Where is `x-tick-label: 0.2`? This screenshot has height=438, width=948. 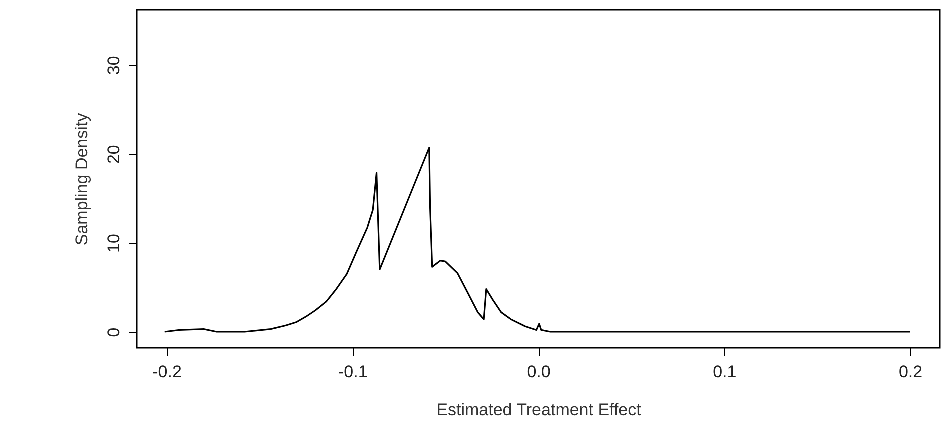 x-tick-label: 0.2 is located at coordinates (910, 372).